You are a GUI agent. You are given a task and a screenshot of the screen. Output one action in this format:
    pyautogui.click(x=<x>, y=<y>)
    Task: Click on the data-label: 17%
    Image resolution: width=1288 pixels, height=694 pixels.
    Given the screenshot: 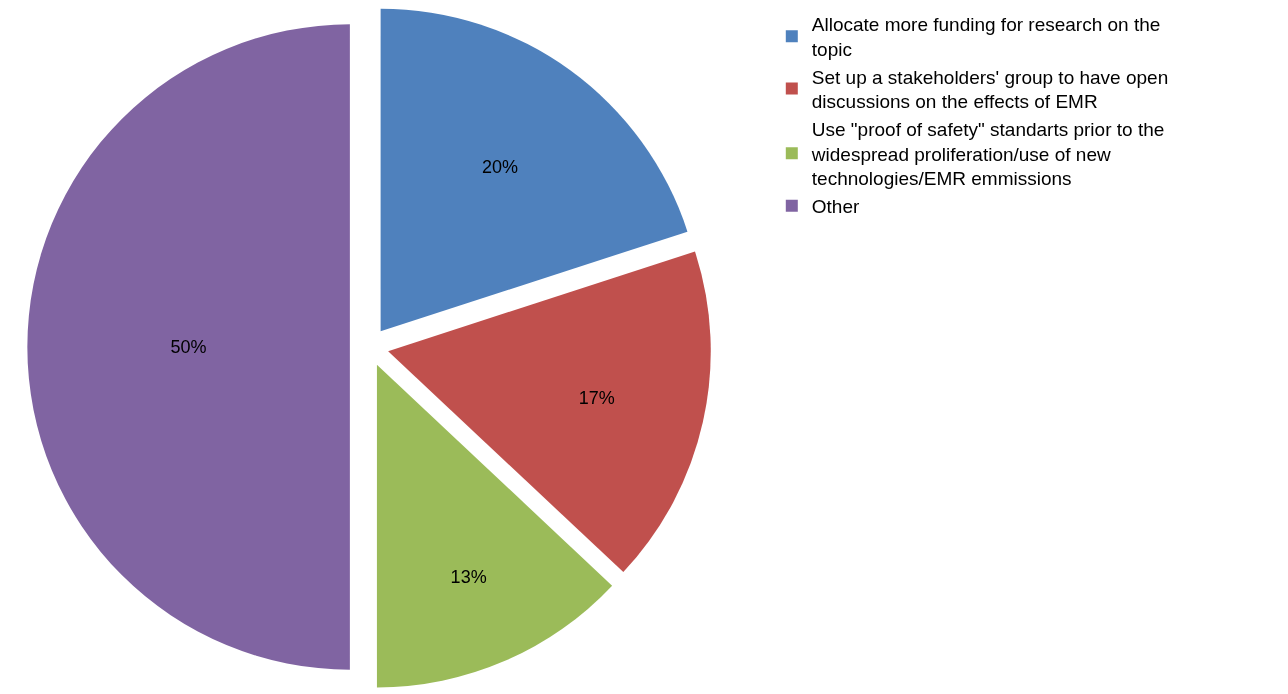 What is the action you would take?
    pyautogui.click(x=596, y=397)
    